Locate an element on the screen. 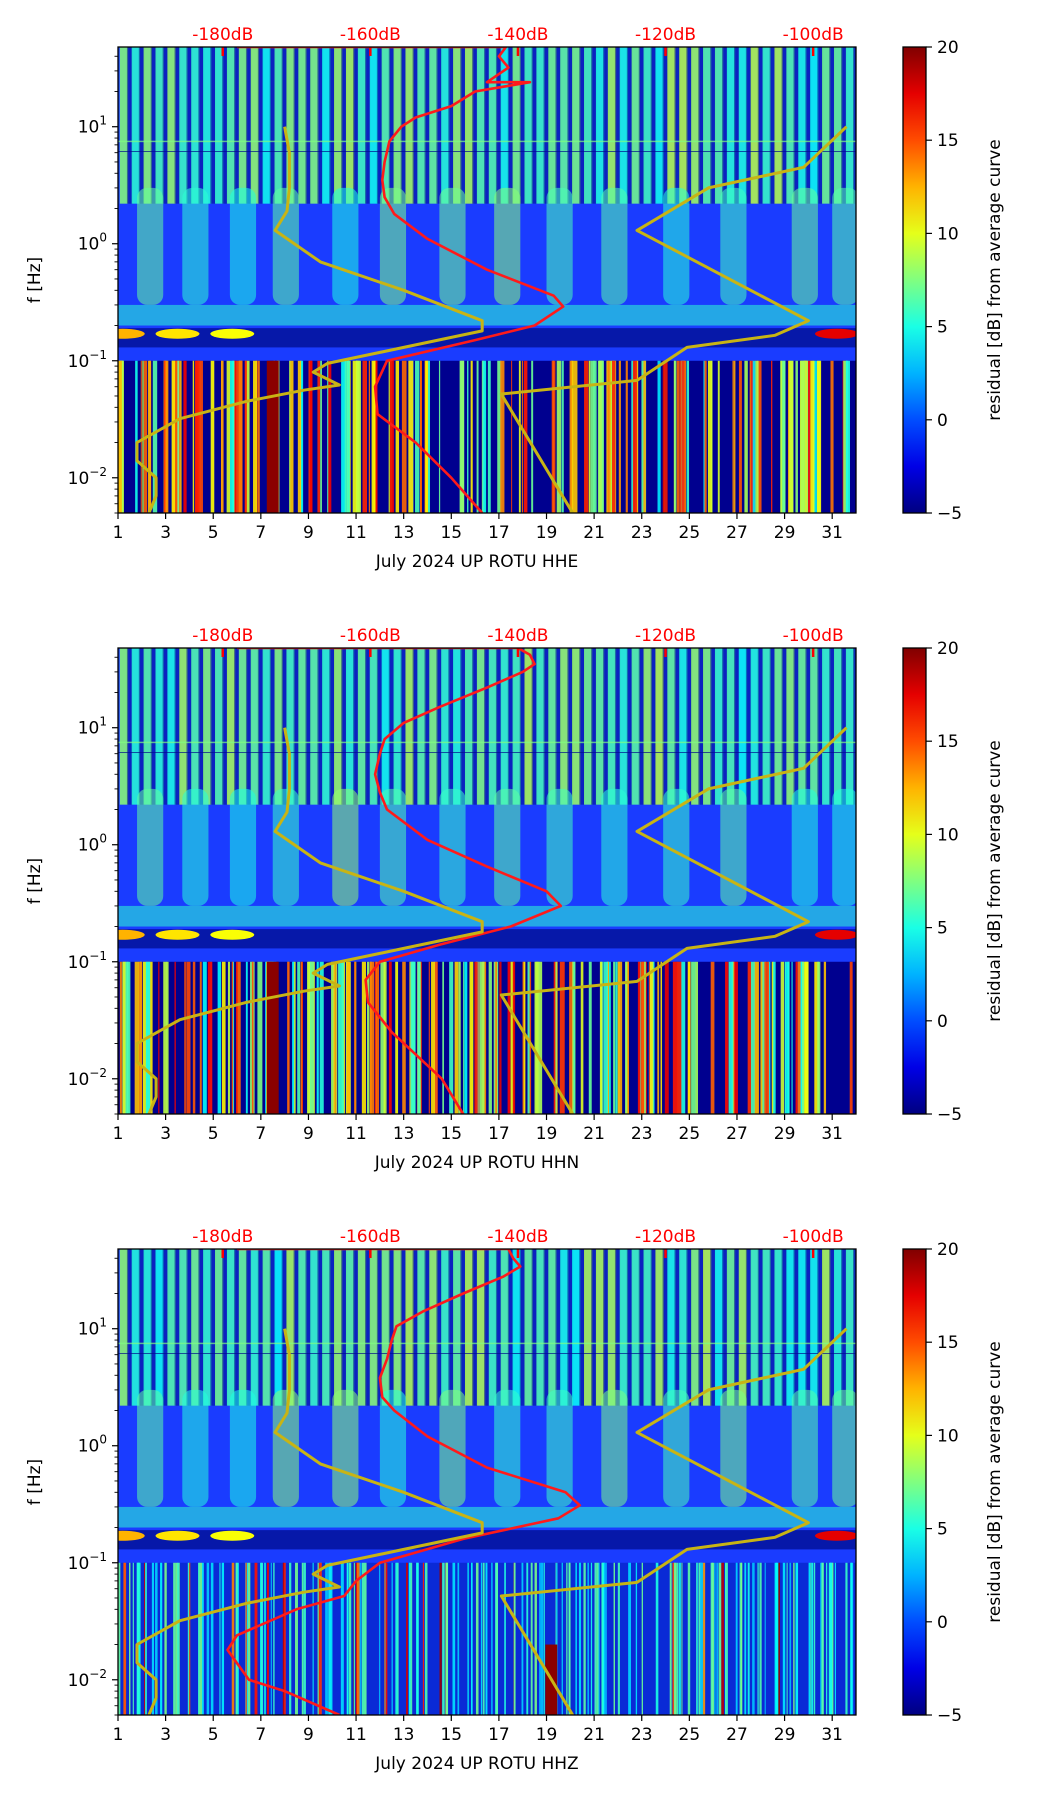 Image resolution: width=1052 pixels, height=1806 pixels. x-tick-label: 23 is located at coordinates (642, 533).